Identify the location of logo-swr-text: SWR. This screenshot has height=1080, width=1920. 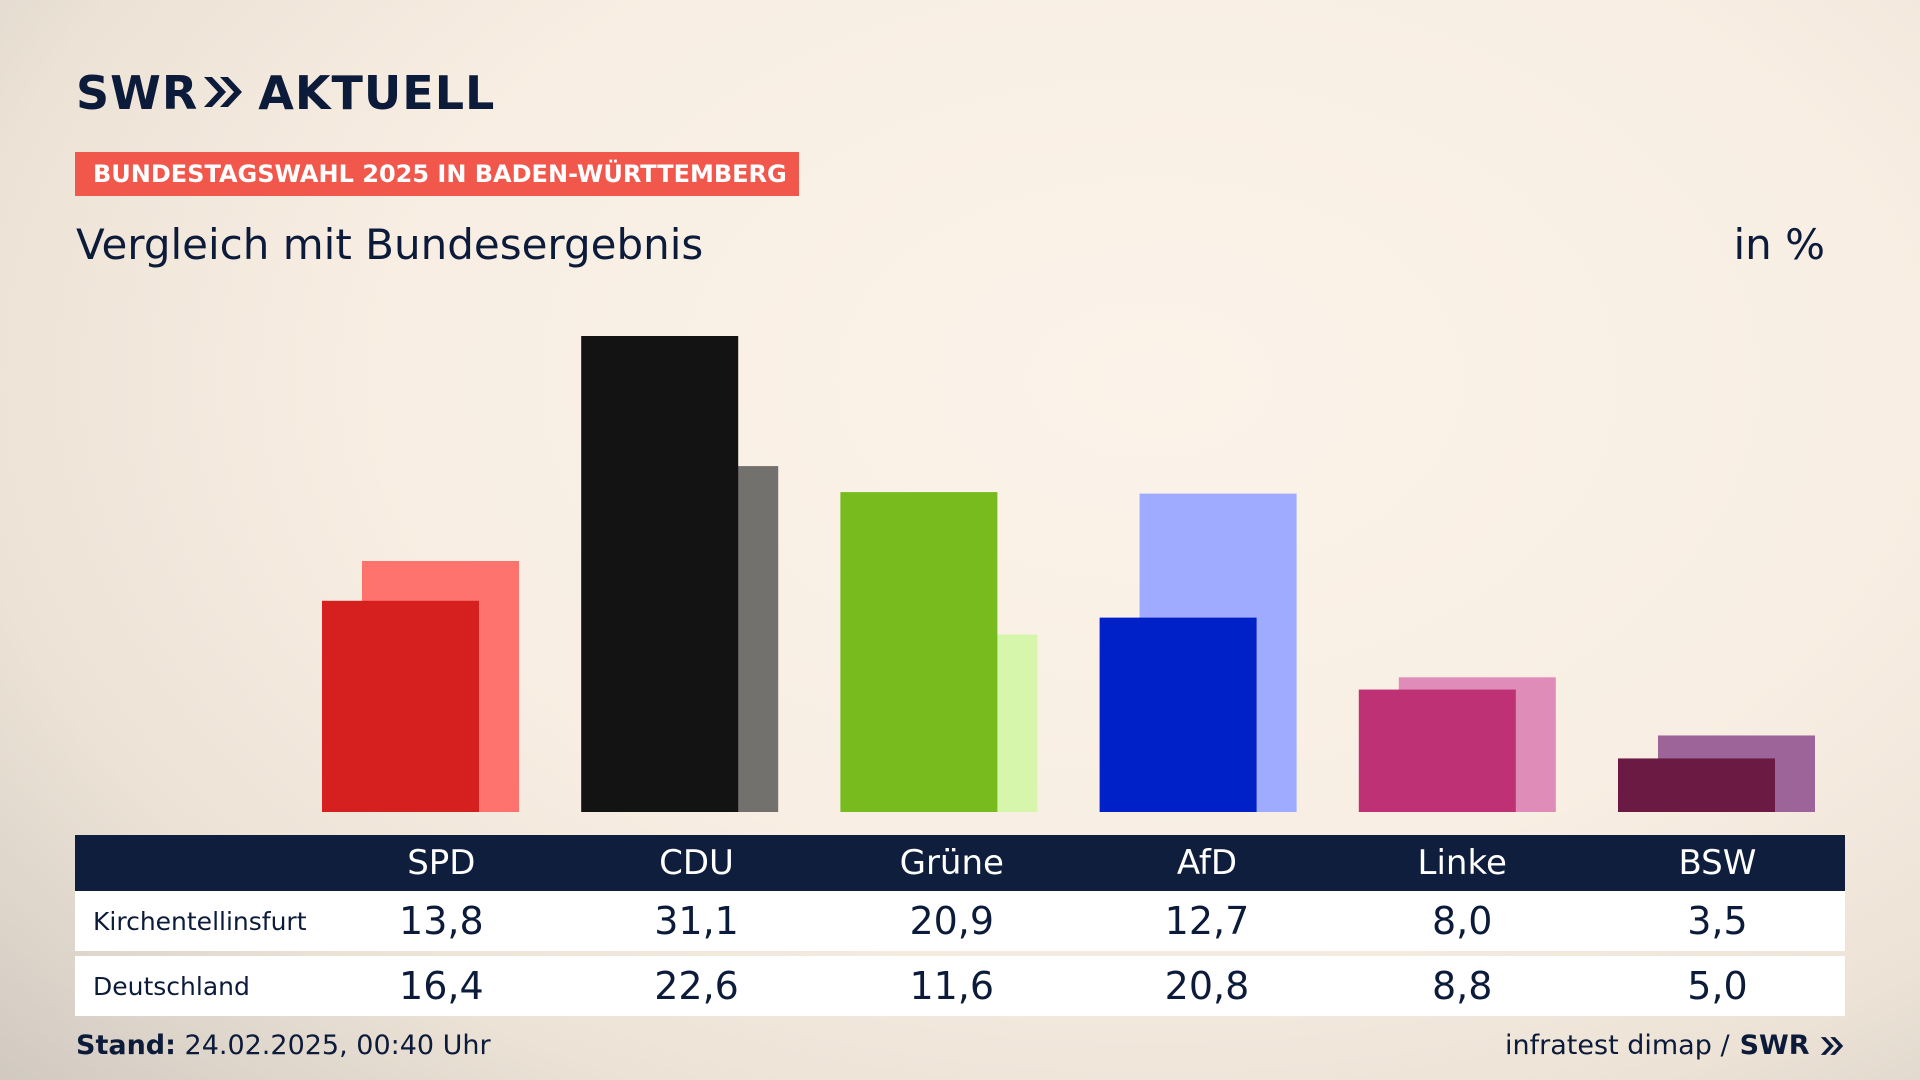
(137, 93).